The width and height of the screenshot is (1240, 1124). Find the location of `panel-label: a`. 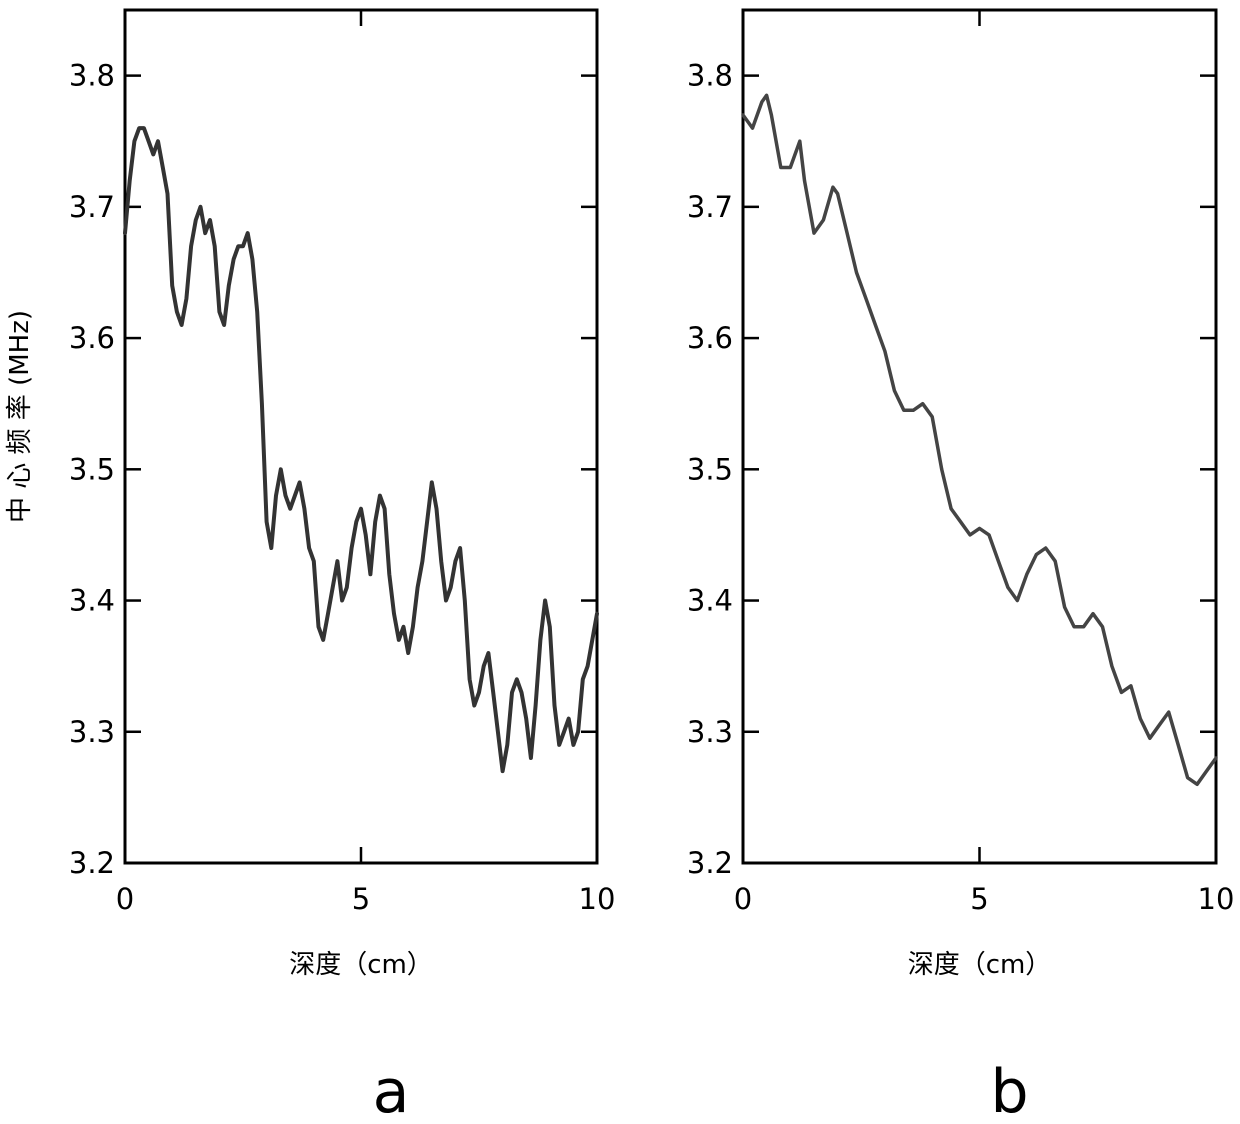

panel-label: a is located at coordinates (391, 1090).